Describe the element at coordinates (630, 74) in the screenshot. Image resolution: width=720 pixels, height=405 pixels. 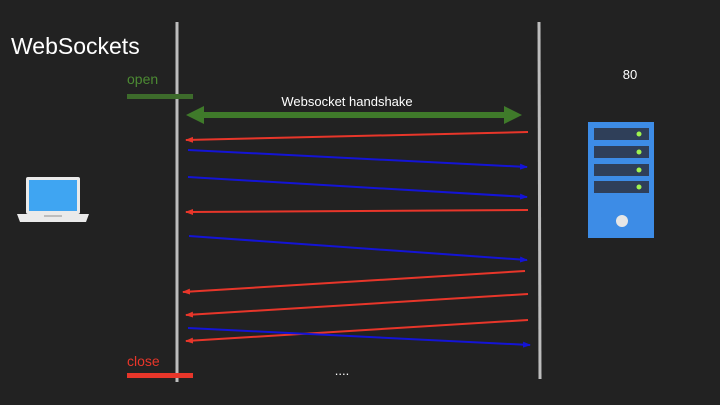
I see `port-label: 80` at that location.